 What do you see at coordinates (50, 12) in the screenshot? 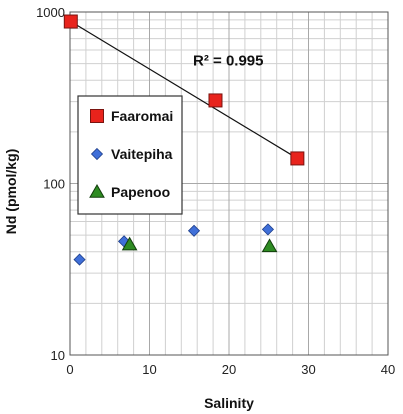
I see `y-tick-label: 1000` at bounding box center [50, 12].